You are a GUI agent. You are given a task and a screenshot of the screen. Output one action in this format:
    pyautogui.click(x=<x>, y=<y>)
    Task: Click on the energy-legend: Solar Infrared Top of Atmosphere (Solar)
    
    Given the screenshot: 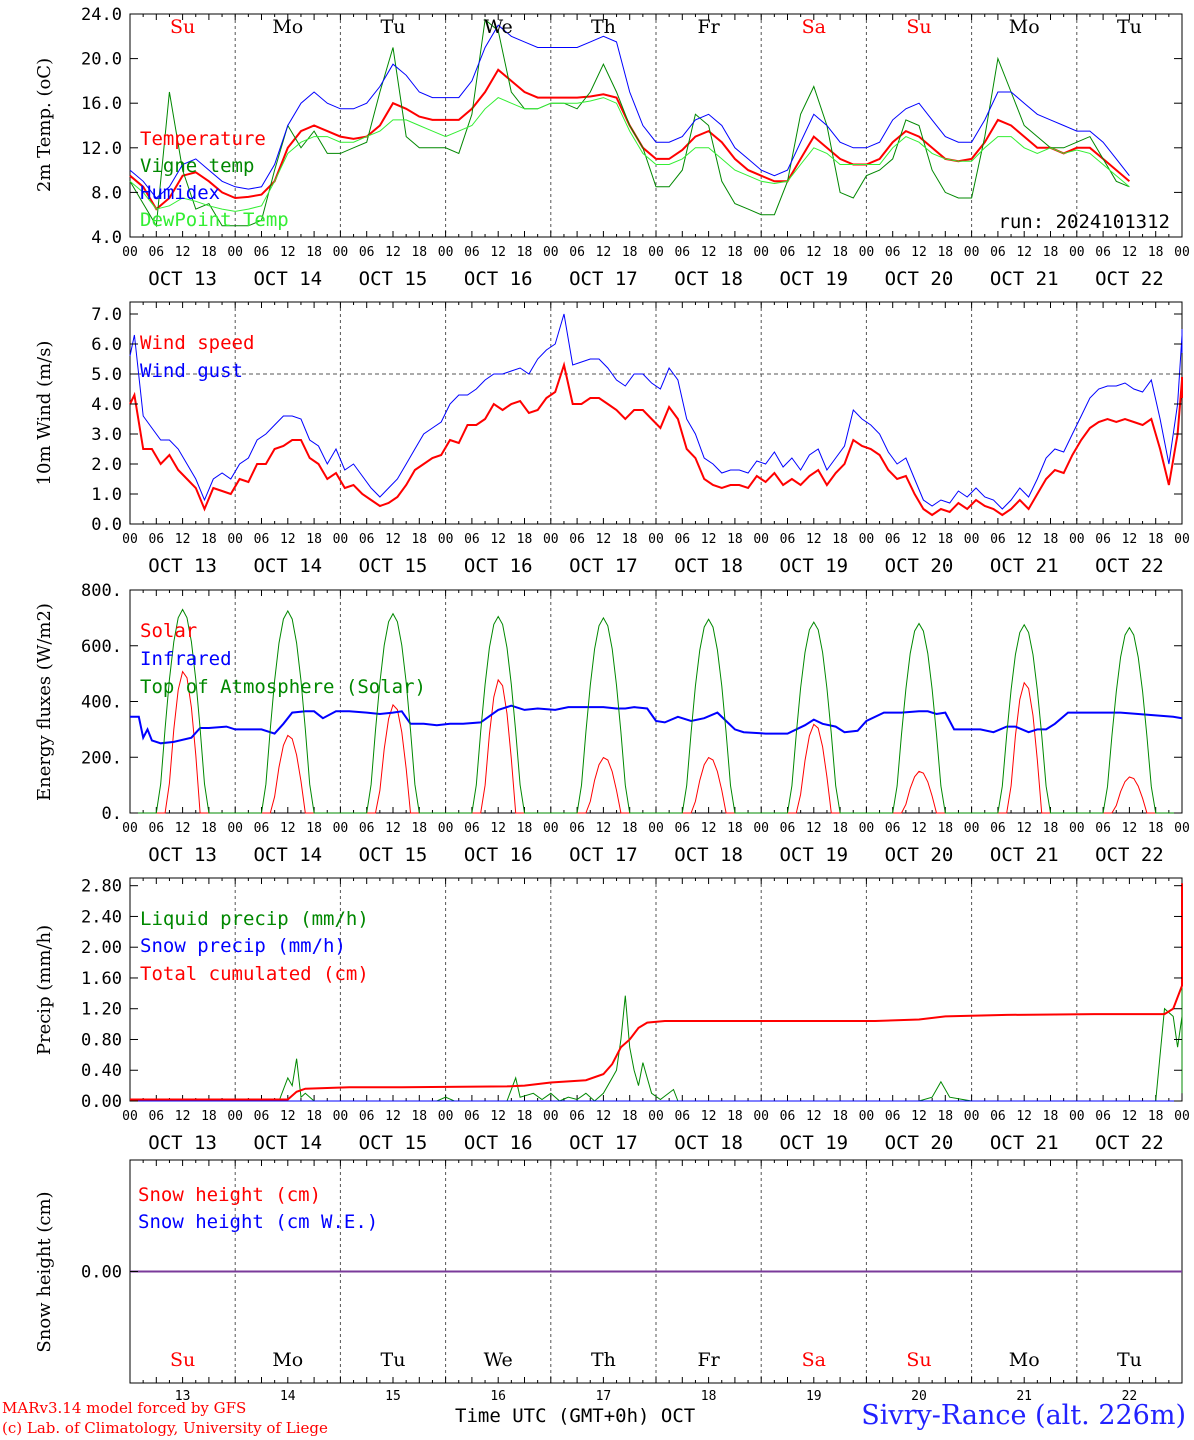 What is the action you would take?
    pyautogui.click(x=283, y=659)
    